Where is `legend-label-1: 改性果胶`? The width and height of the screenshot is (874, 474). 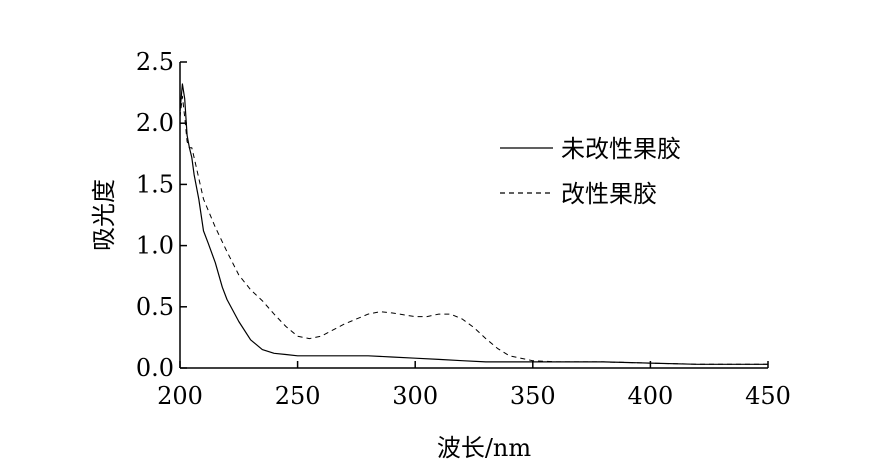
legend-label-1: 改性果胶 is located at coordinates (609, 194).